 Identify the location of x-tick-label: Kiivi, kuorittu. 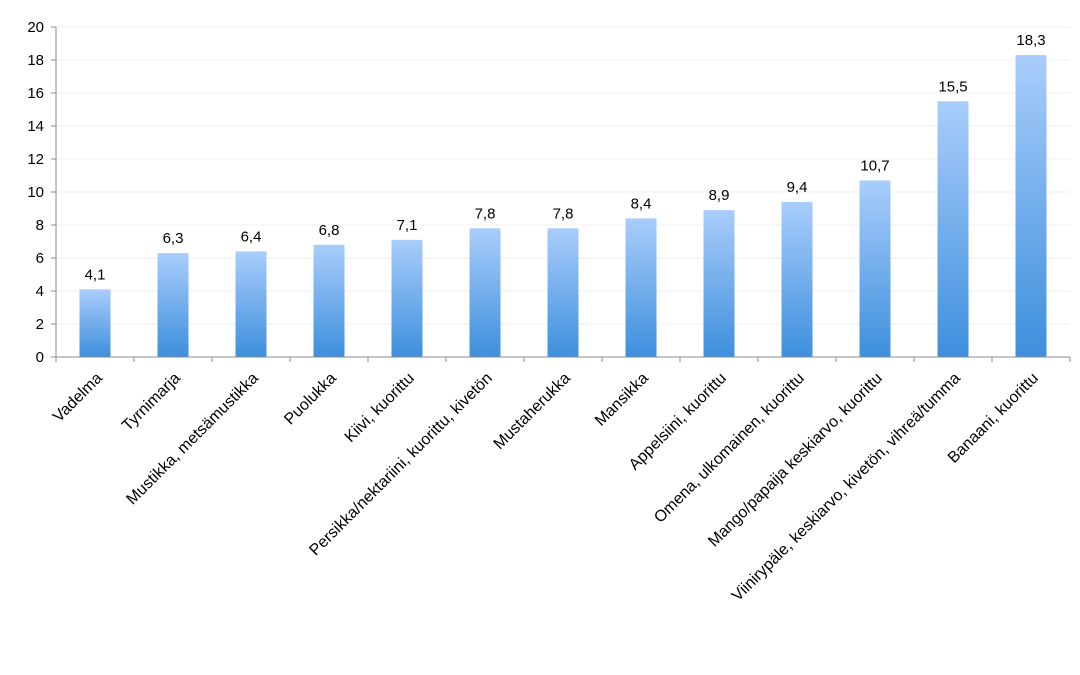
(380, 408).